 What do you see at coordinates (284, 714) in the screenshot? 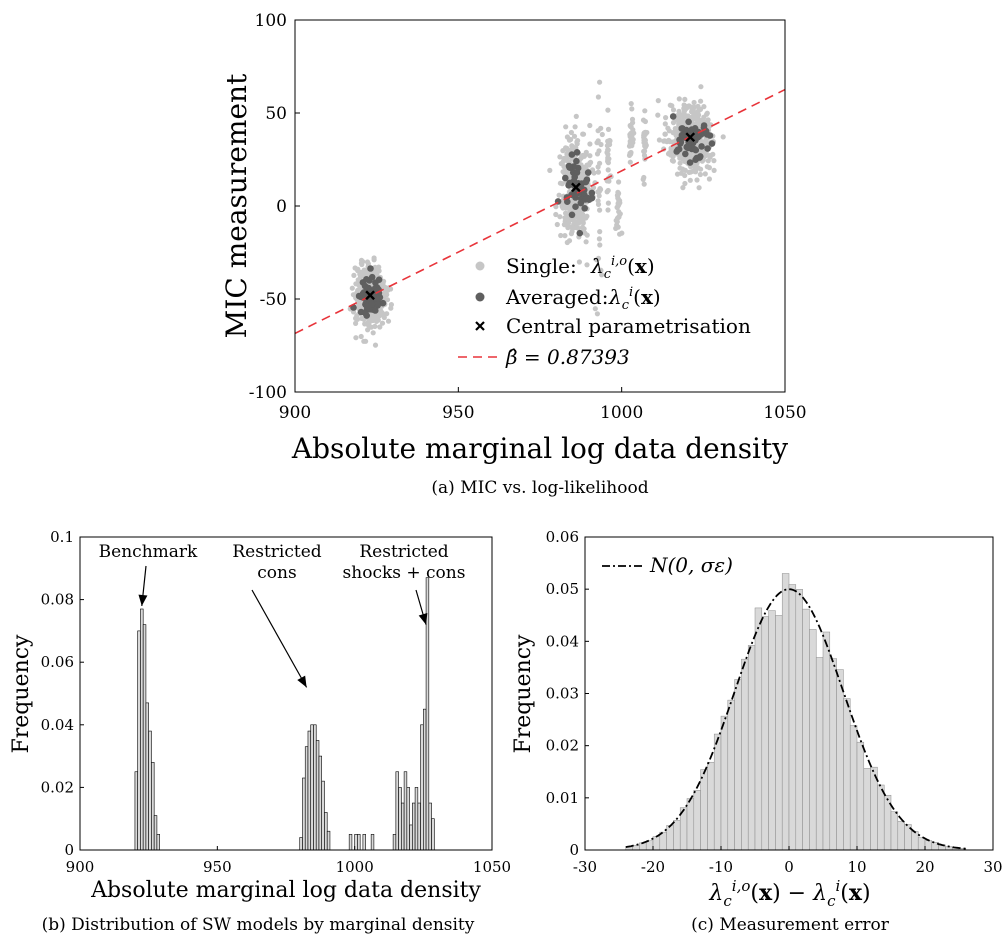
I see `histogram-bars` at bounding box center [284, 714].